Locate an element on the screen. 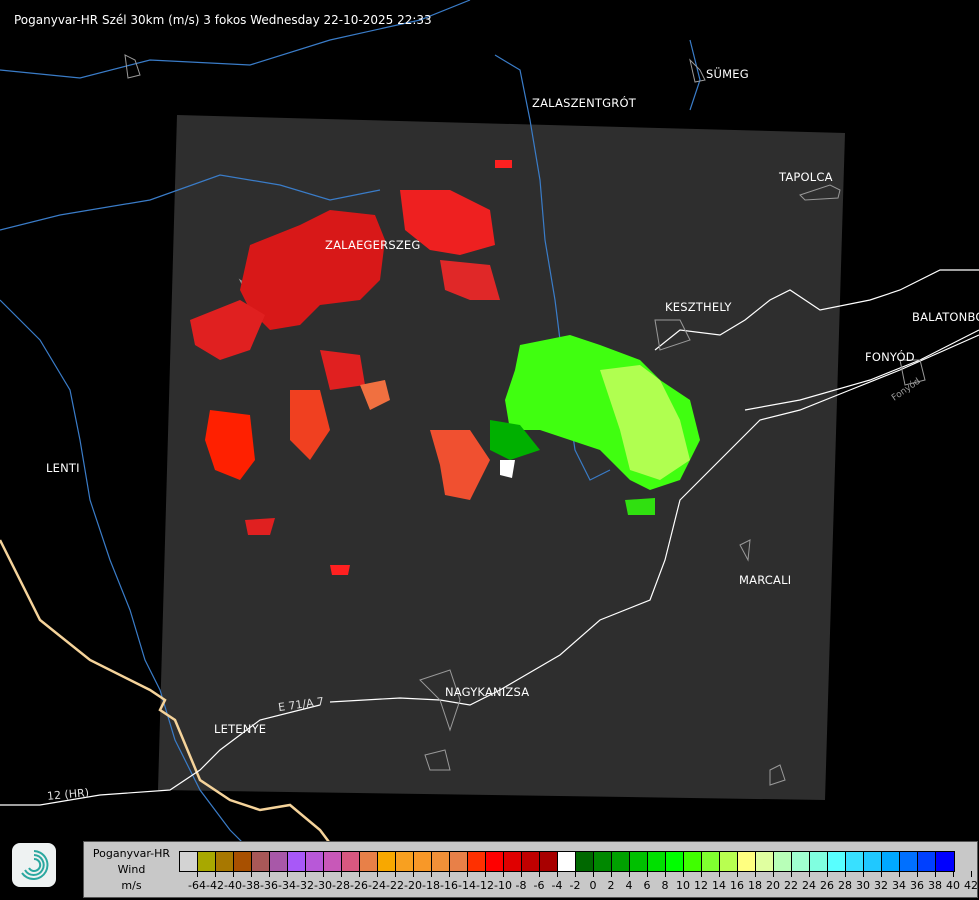 The image size is (979, 900). legend-tick-label: -34 is located at coordinates (287, 885).